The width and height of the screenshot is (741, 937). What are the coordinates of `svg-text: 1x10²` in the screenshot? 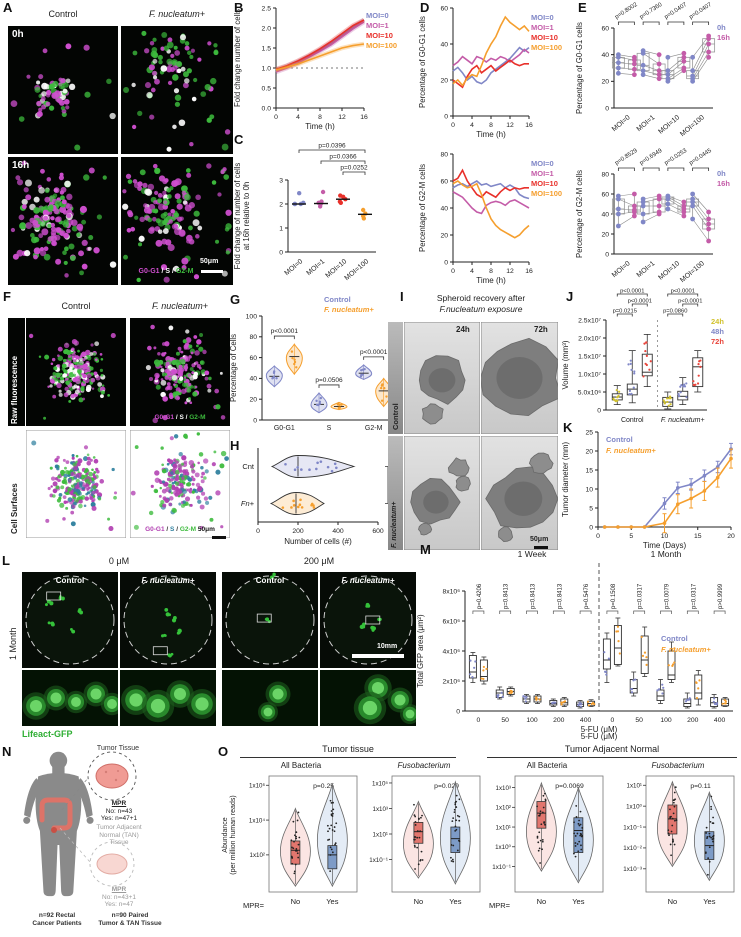 It's located at (257, 855).